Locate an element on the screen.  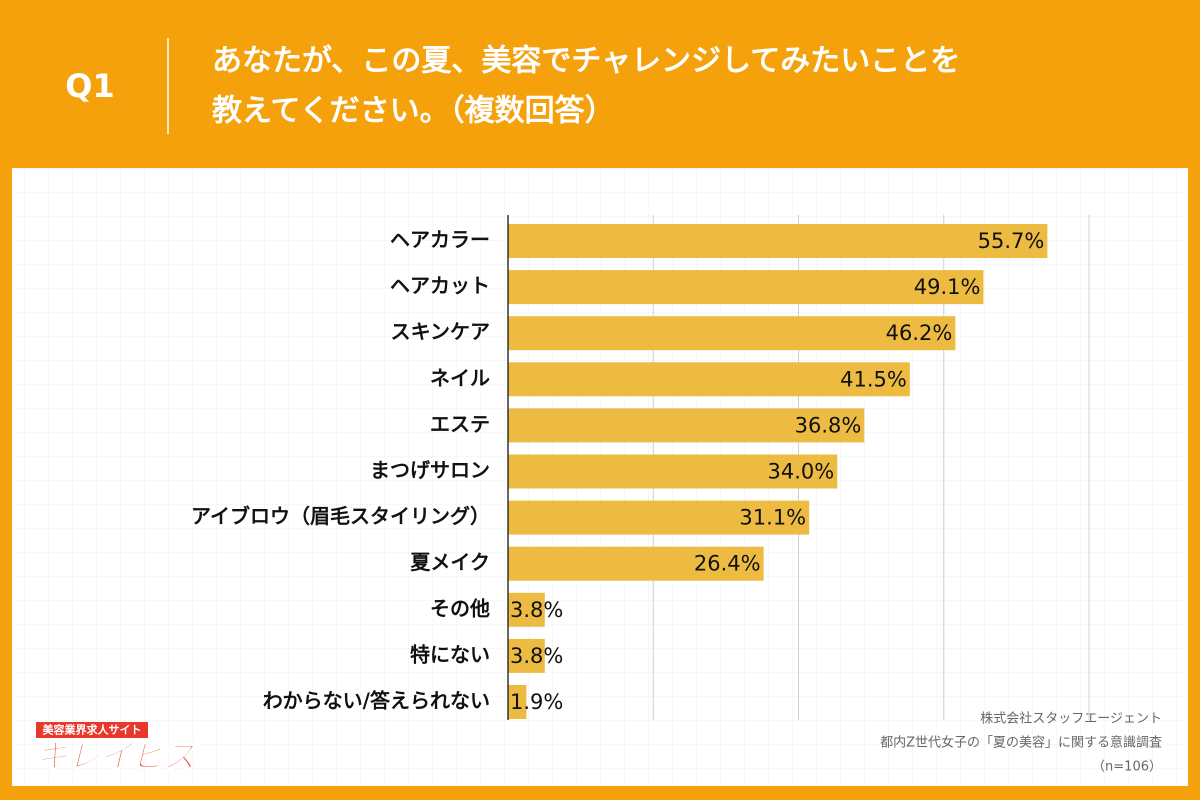
title-line: あなたが、この夏、美容でチャレンジしてみたいことを is located at coordinates (586, 61).